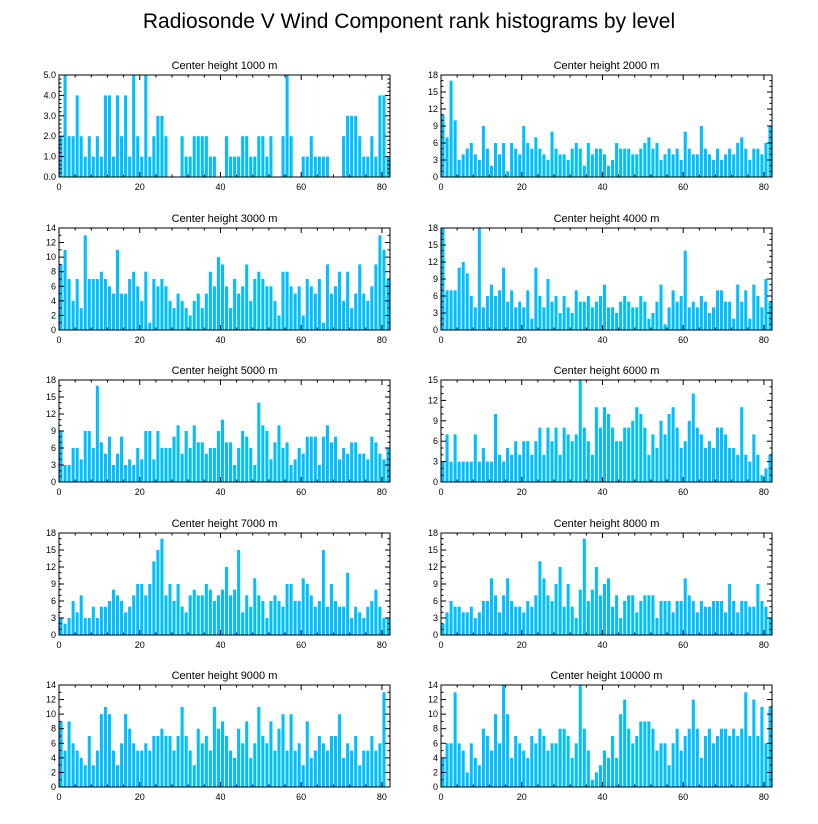 The image size is (818, 824). Describe the element at coordinates (602, 797) in the screenshot. I see `x-tick-label: 40` at that location.